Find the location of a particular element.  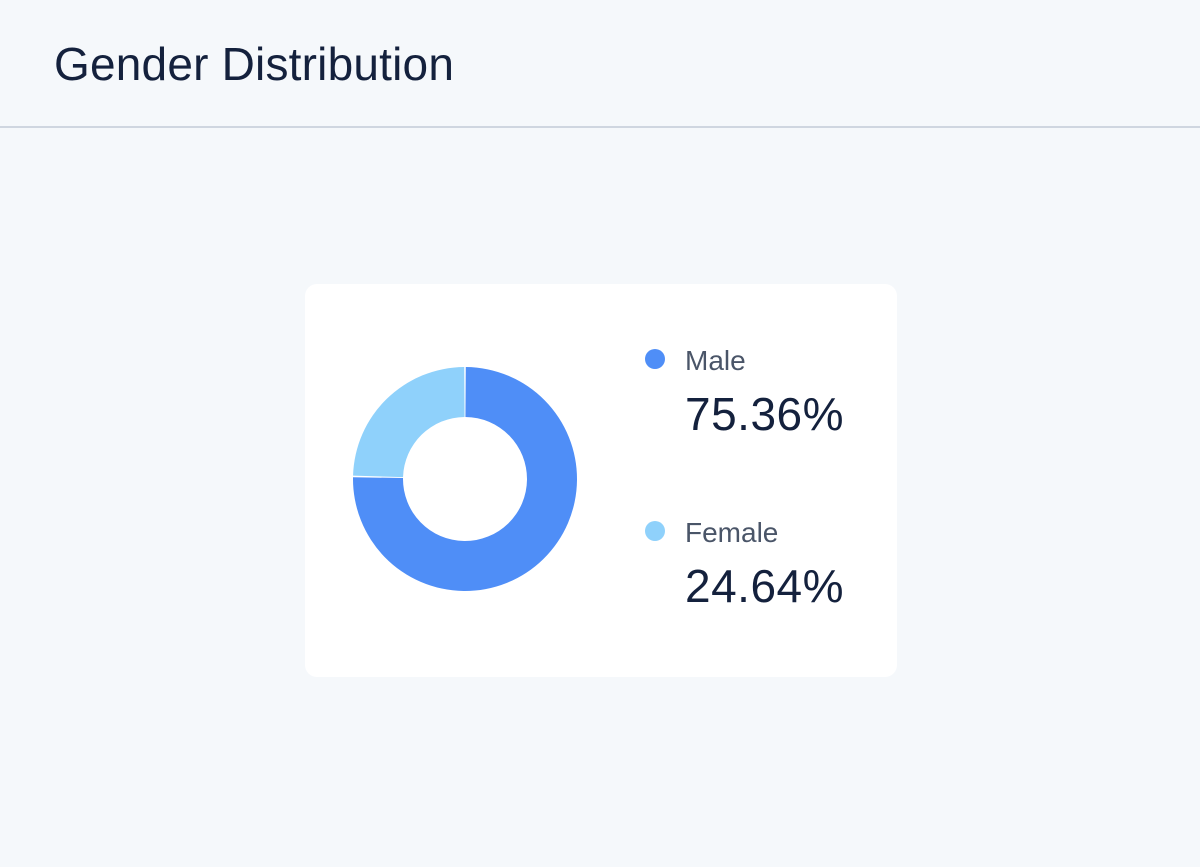

page-header: Gender Distribution is located at coordinates (600, 64).